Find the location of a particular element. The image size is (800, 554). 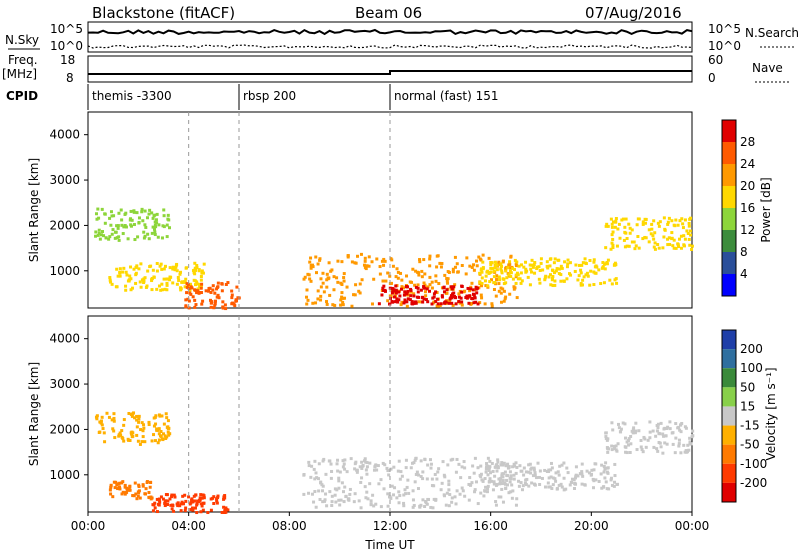

power-data-layer is located at coordinates (394, 259).